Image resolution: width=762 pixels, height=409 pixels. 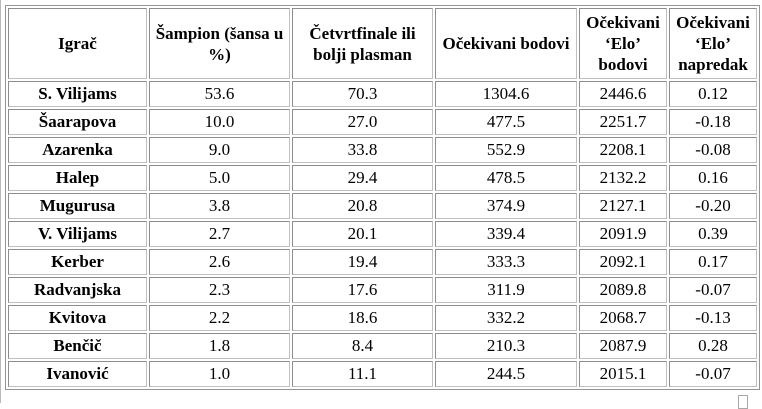 I want to click on value-cell: 5.0, so click(x=219, y=178).